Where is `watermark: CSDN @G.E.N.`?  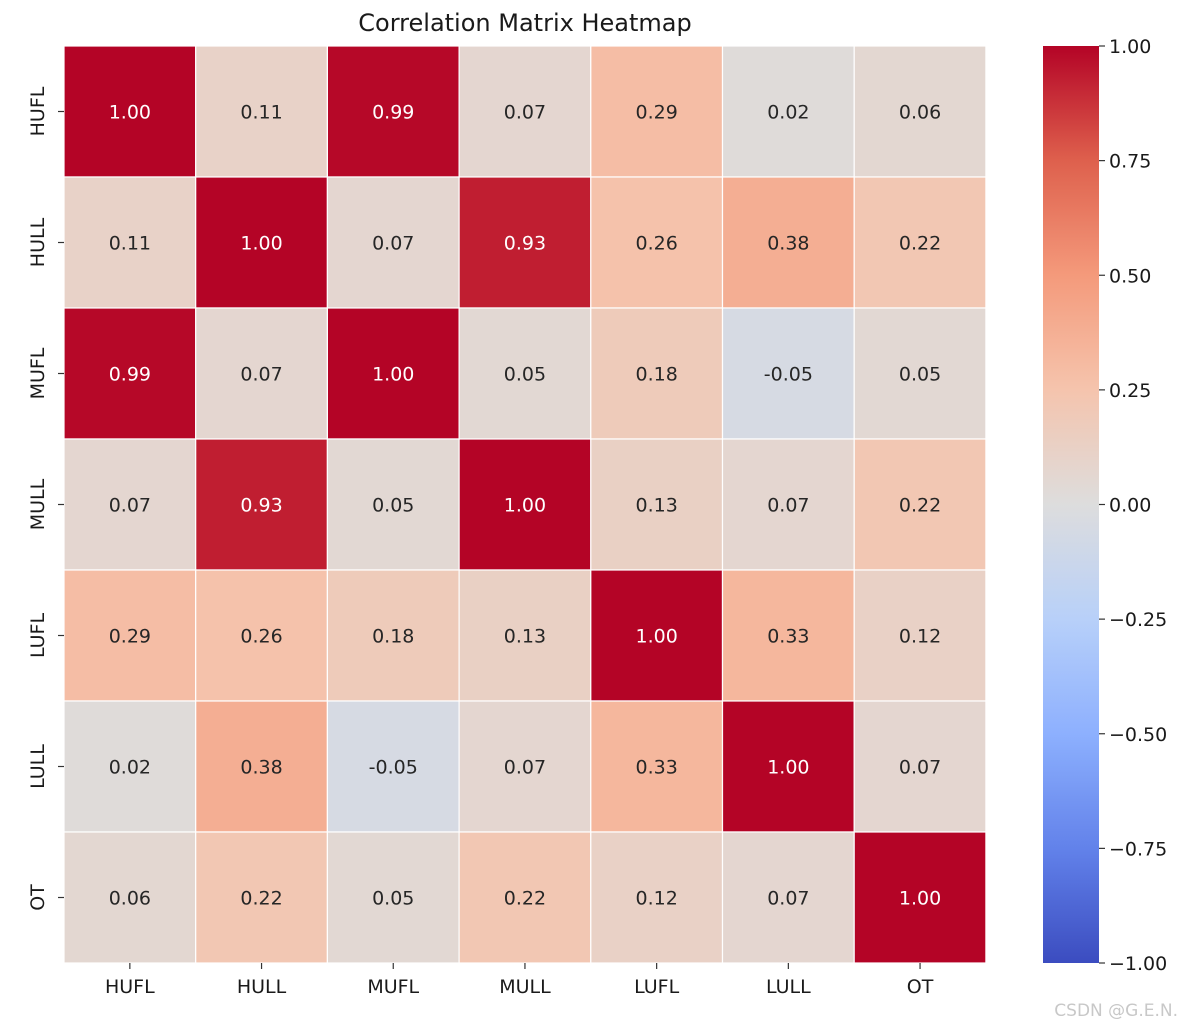 watermark: CSDN @G.E.N. is located at coordinates (1116, 1011).